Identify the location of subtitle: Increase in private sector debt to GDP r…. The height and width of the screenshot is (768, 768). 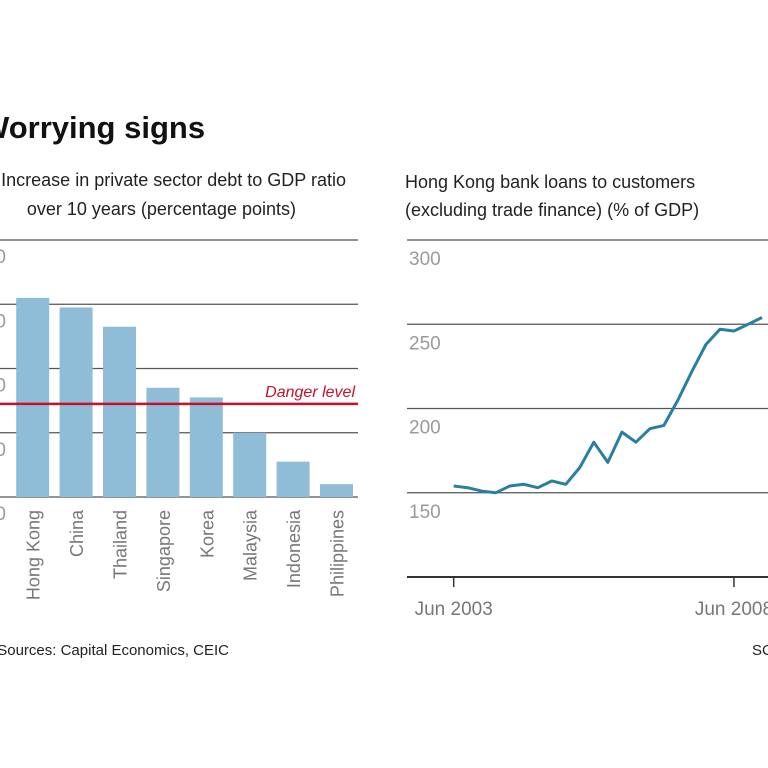
(173, 180).